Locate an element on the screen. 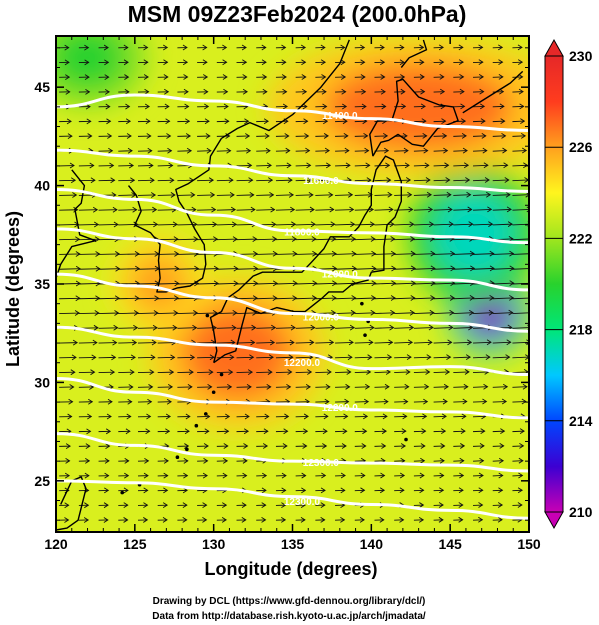 The width and height of the screenshot is (599, 625). contour-label: 12300.0 is located at coordinates (321, 463).